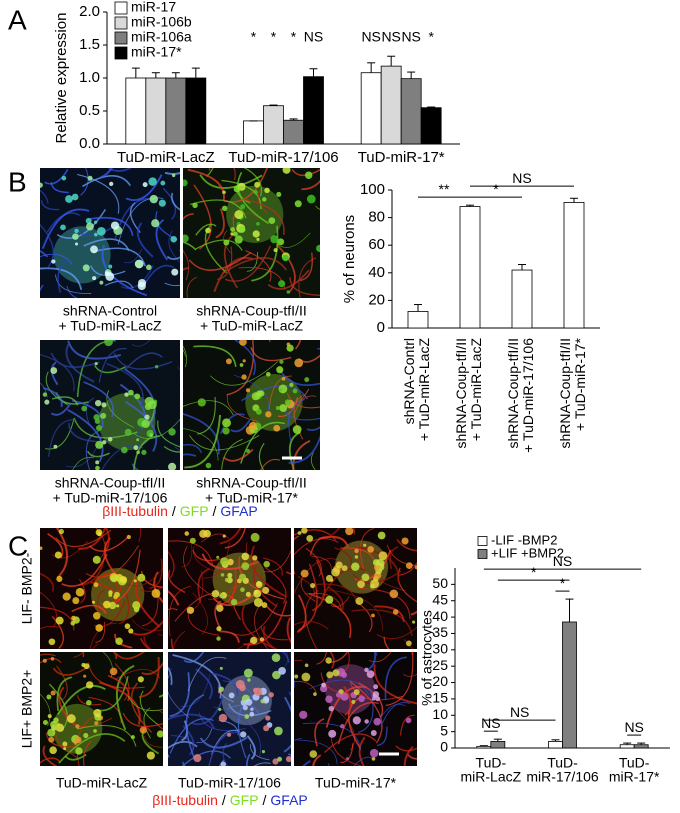  Describe the element at coordinates (229, 588) in the screenshot. I see `micrograph-background` at that location.